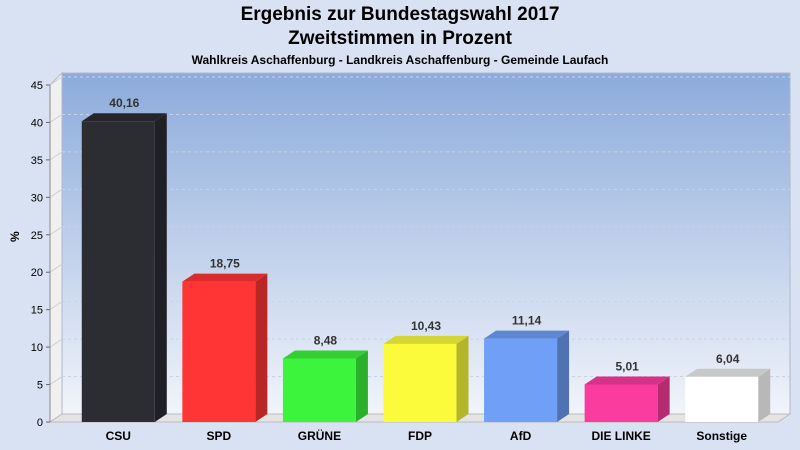 Image resolution: width=800 pixels, height=450 pixels. I want to click on value-label: 18,75, so click(225, 264).